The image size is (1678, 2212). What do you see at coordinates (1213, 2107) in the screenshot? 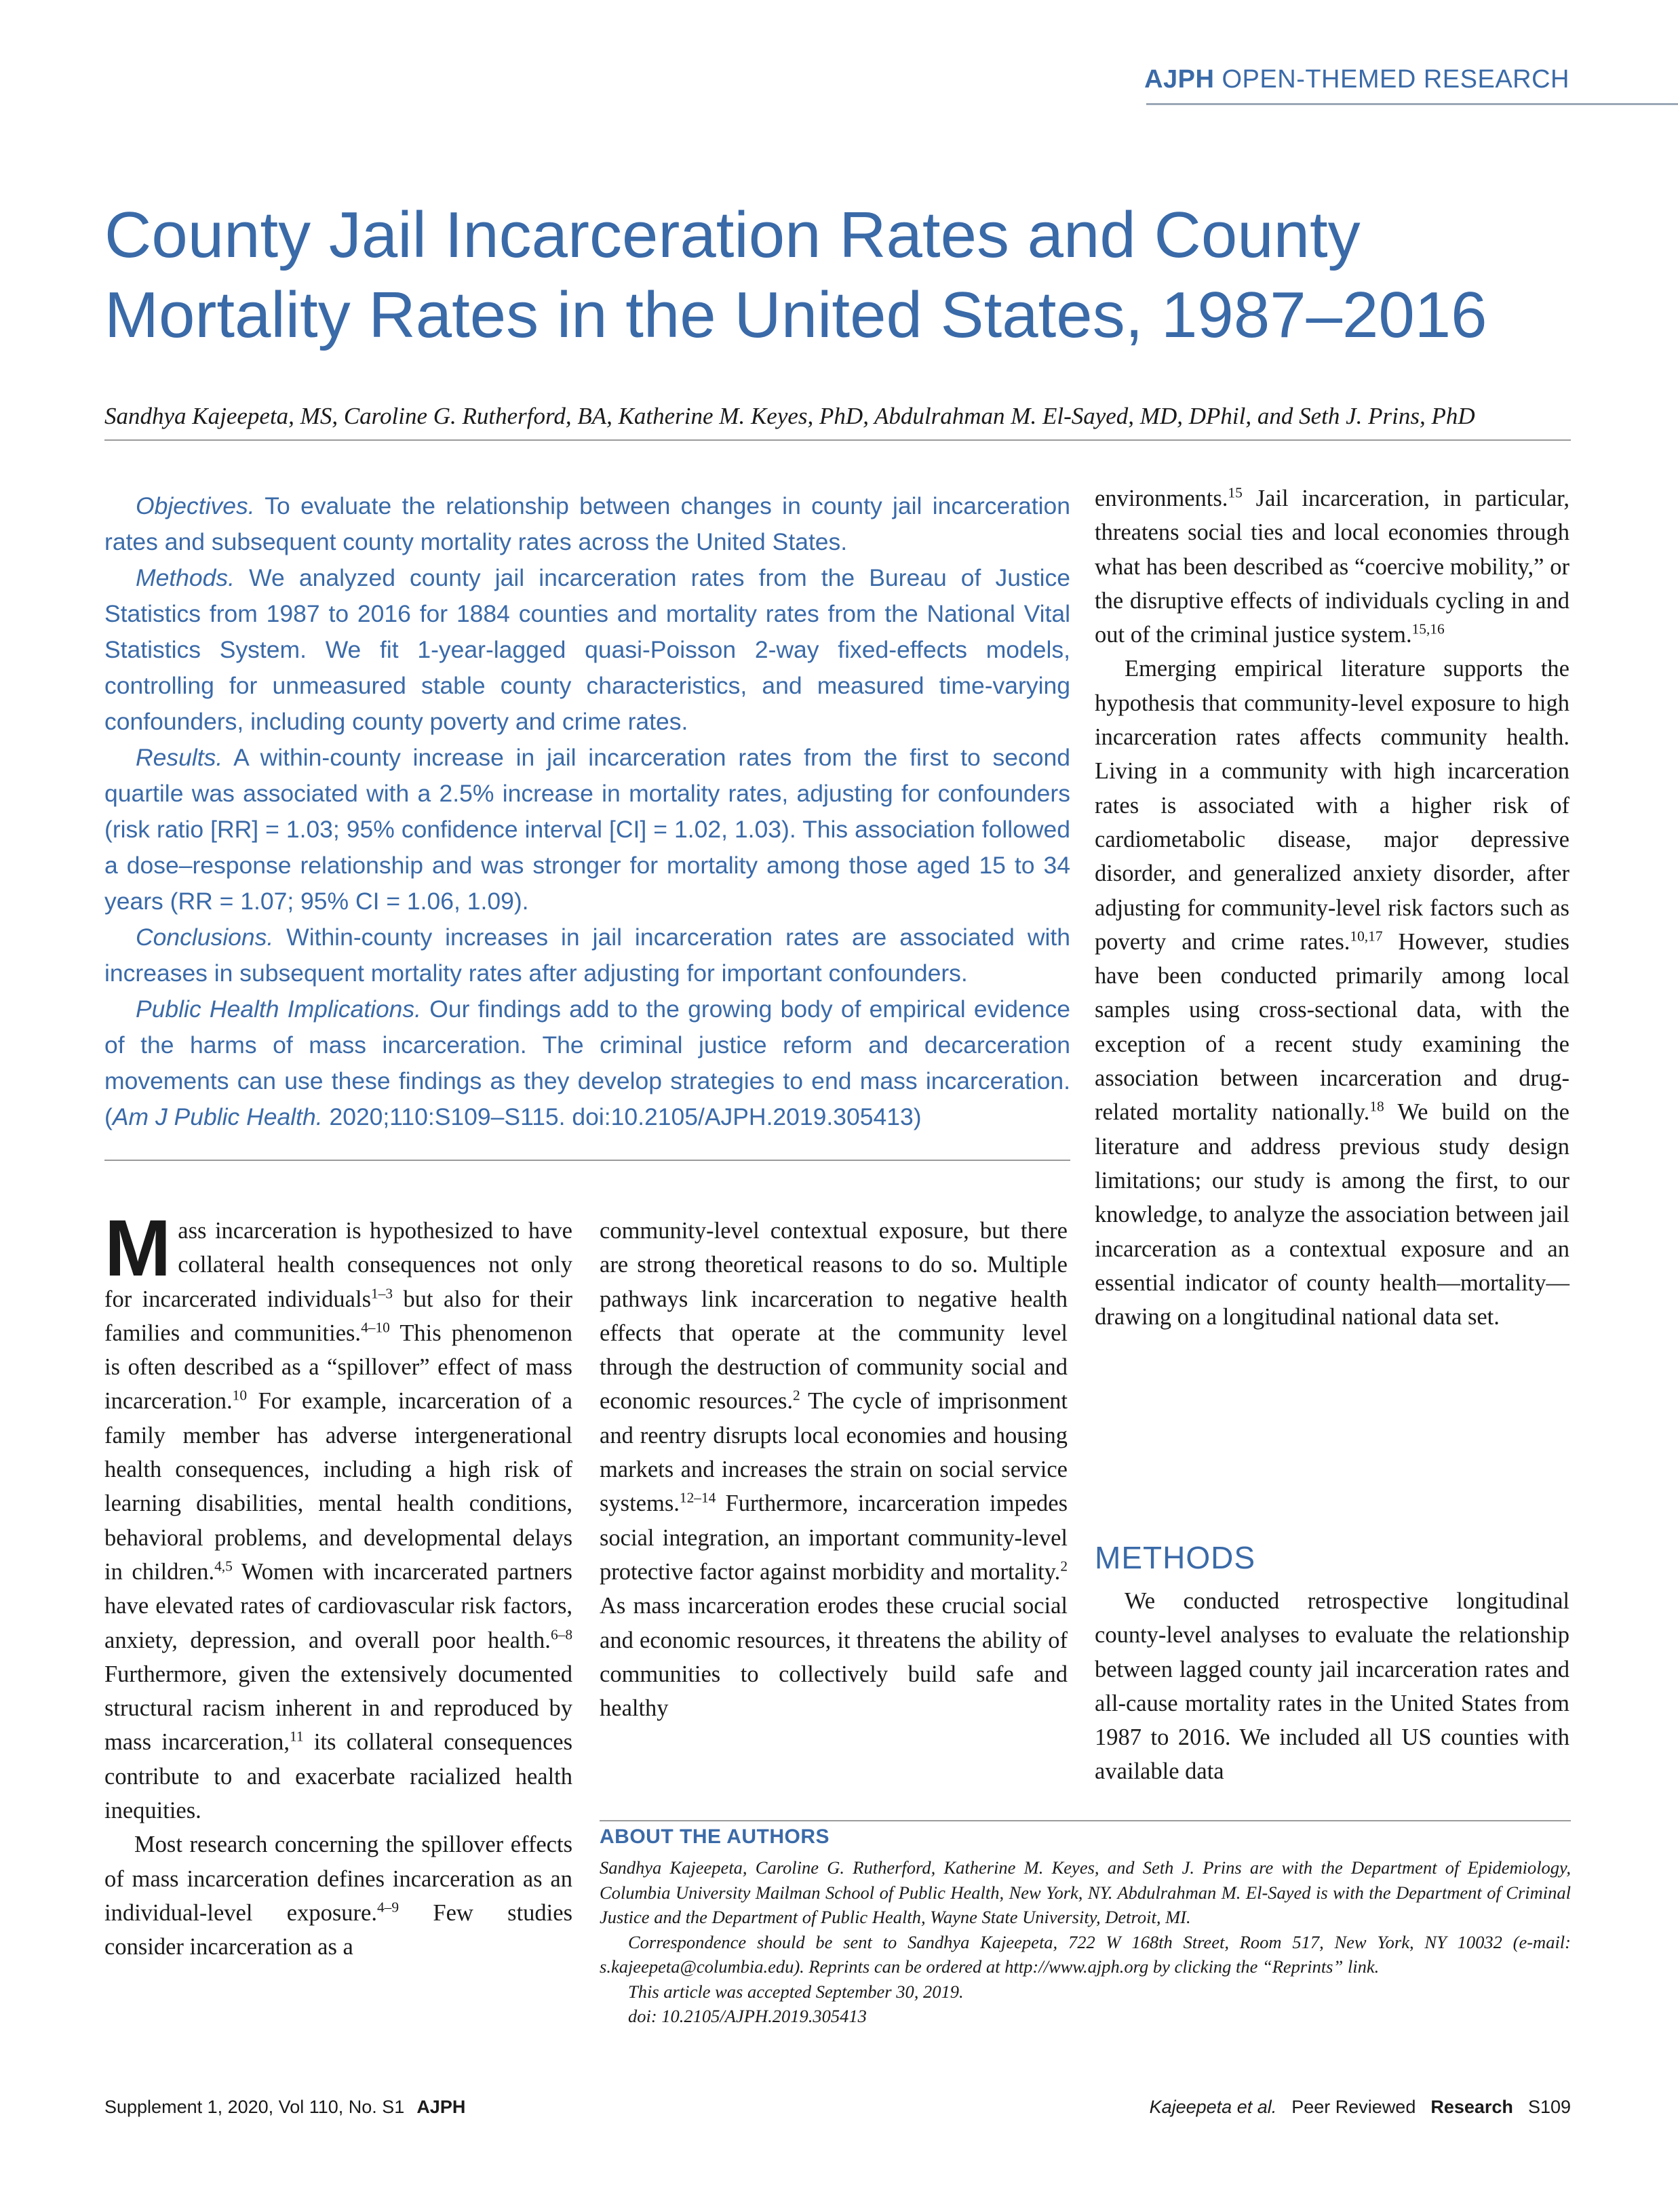
I see `footer-authors: Kajeepeta et al.` at bounding box center [1213, 2107].